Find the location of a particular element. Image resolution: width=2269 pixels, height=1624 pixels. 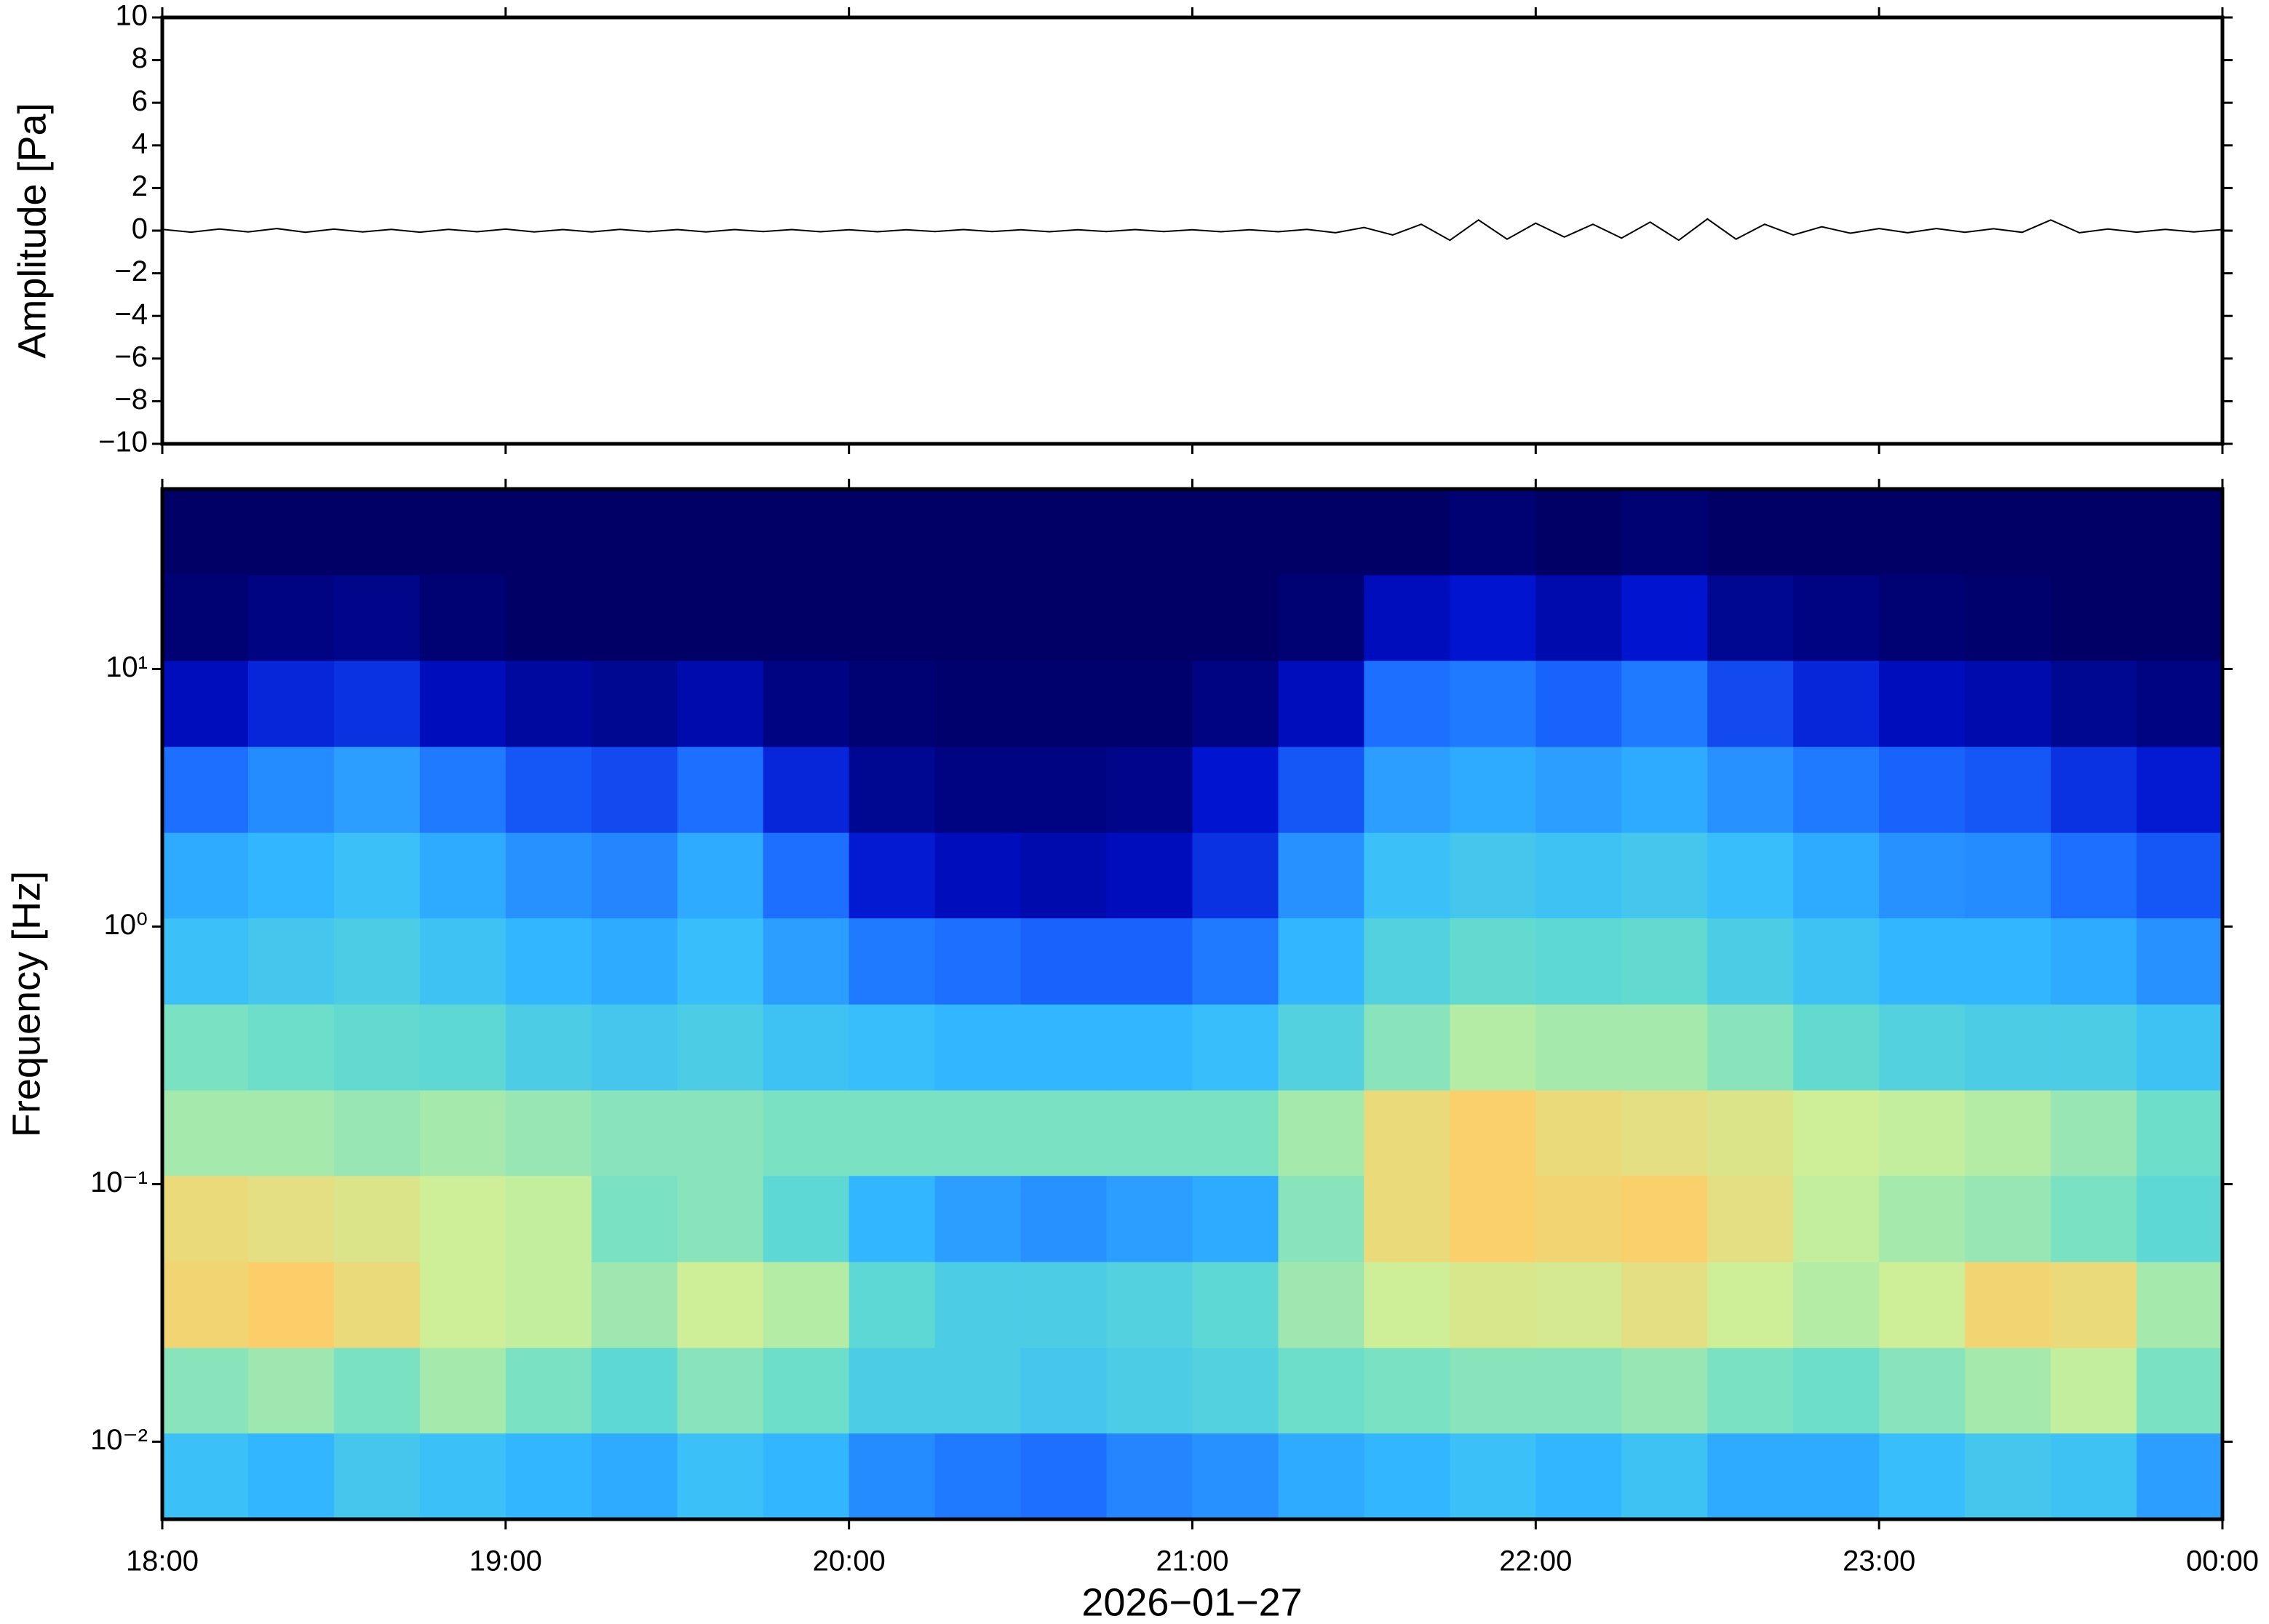

y-tick-label: 4 is located at coordinates (140, 143).